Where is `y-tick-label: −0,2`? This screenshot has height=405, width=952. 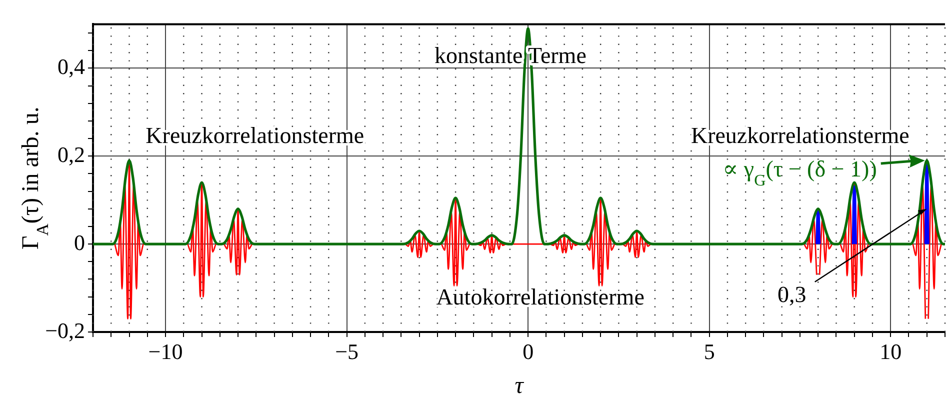 y-tick-label: −0,2 is located at coordinates (65, 330).